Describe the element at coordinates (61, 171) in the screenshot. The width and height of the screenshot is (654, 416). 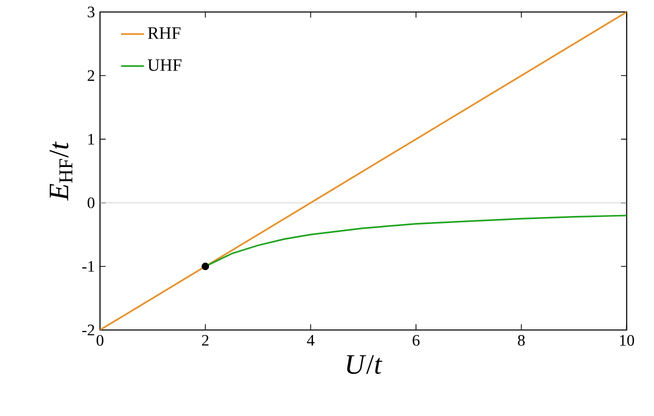
I see `y-axis-title: E$_{HF}$/t` at that location.